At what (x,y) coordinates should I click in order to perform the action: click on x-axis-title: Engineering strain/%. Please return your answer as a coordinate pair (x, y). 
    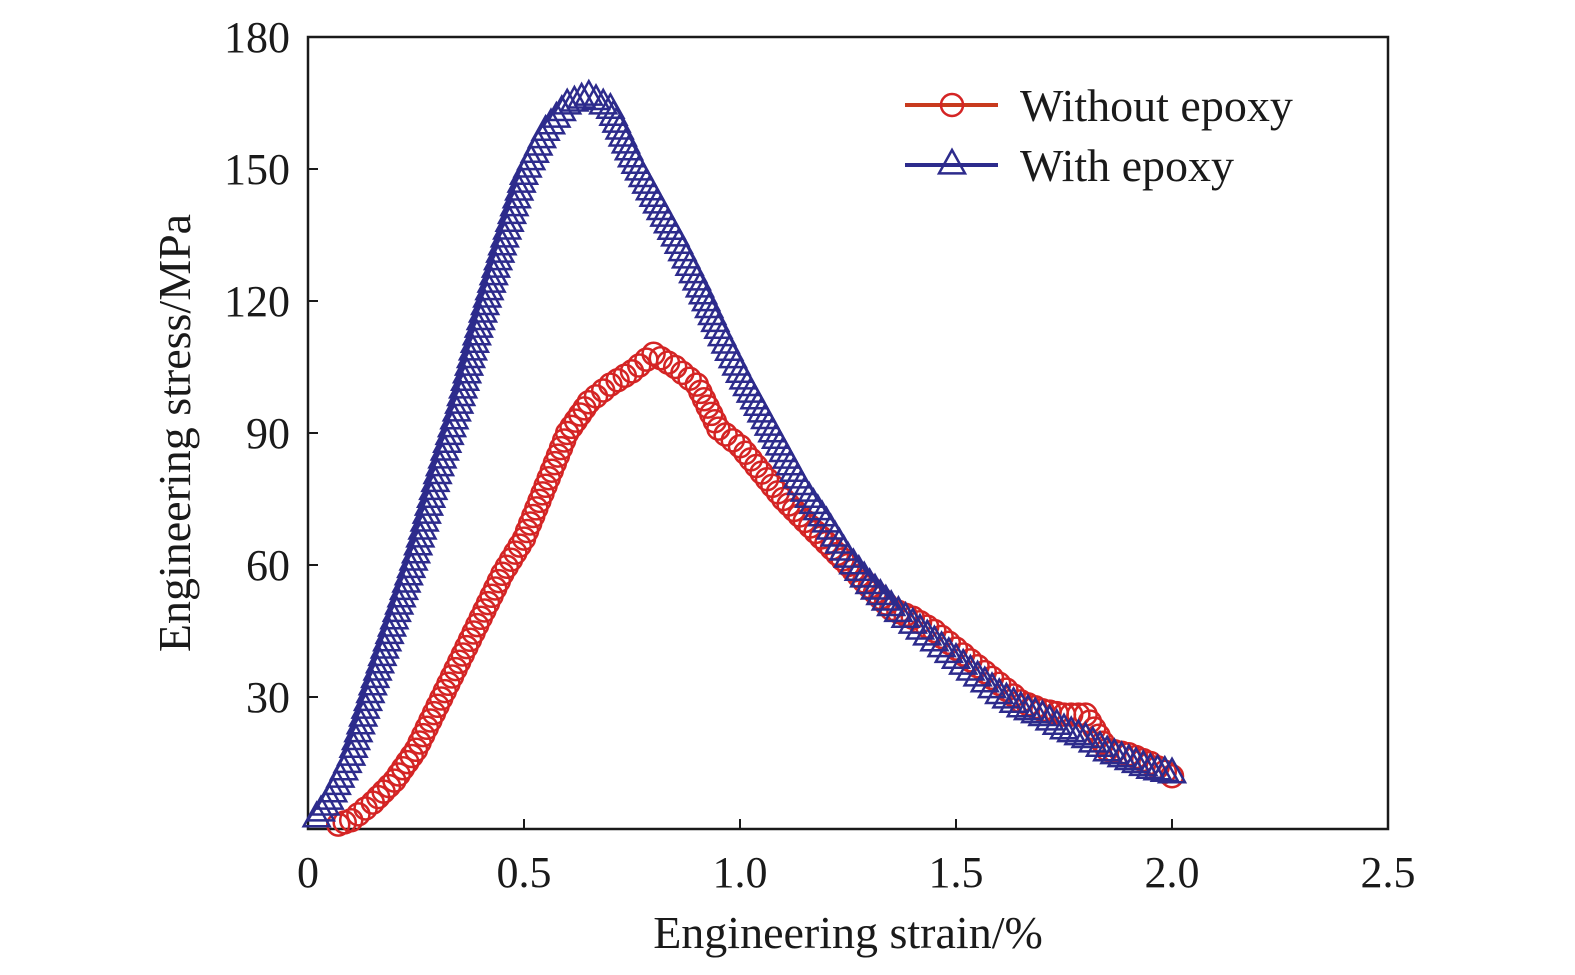
    Looking at the image, I should click on (848, 932).